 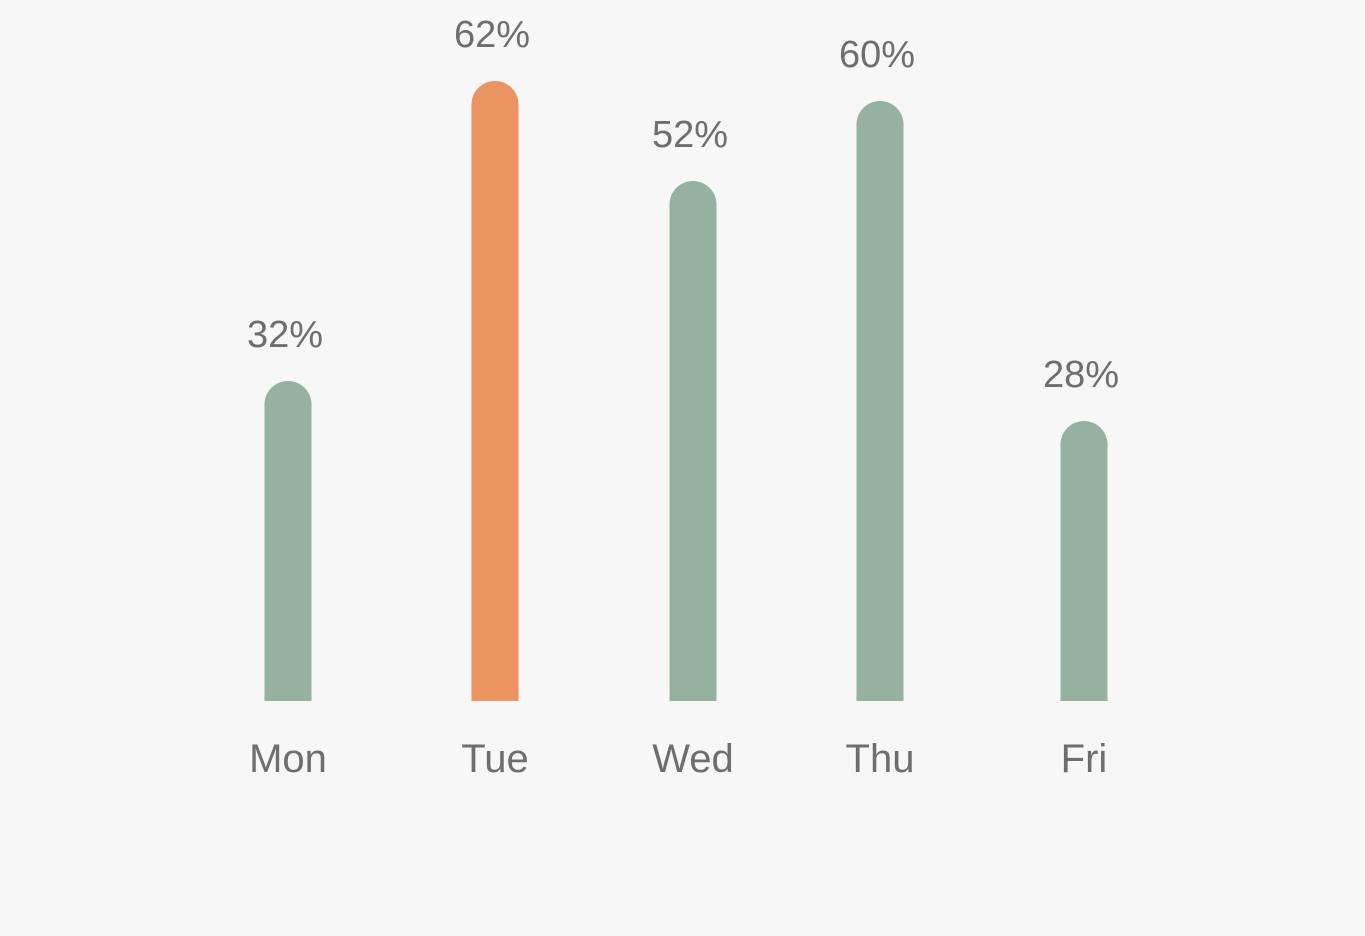 What do you see at coordinates (494, 759) in the screenshot?
I see `category-label-tue: Tue` at bounding box center [494, 759].